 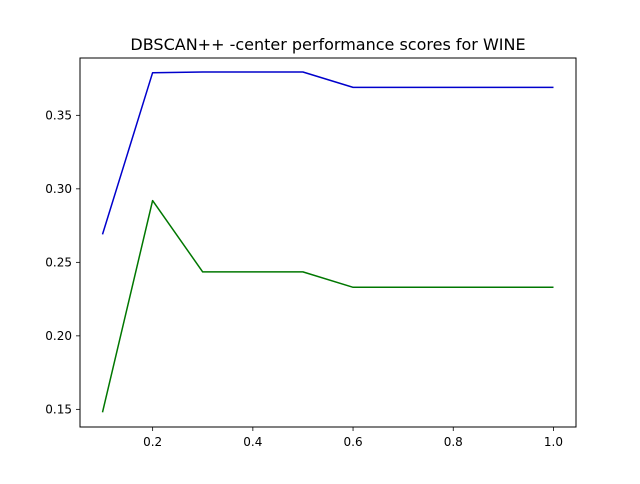 I want to click on x-tick-label: 1.0, so click(x=553, y=442).